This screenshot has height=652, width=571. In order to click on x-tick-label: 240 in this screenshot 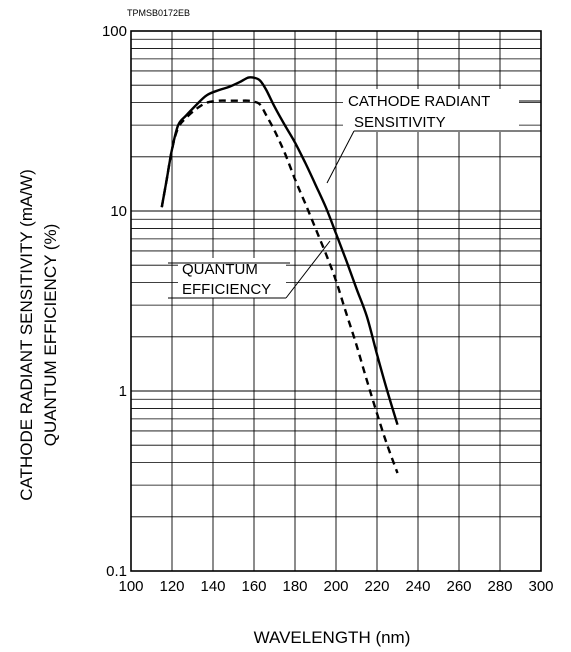, I will do `click(417, 586)`.